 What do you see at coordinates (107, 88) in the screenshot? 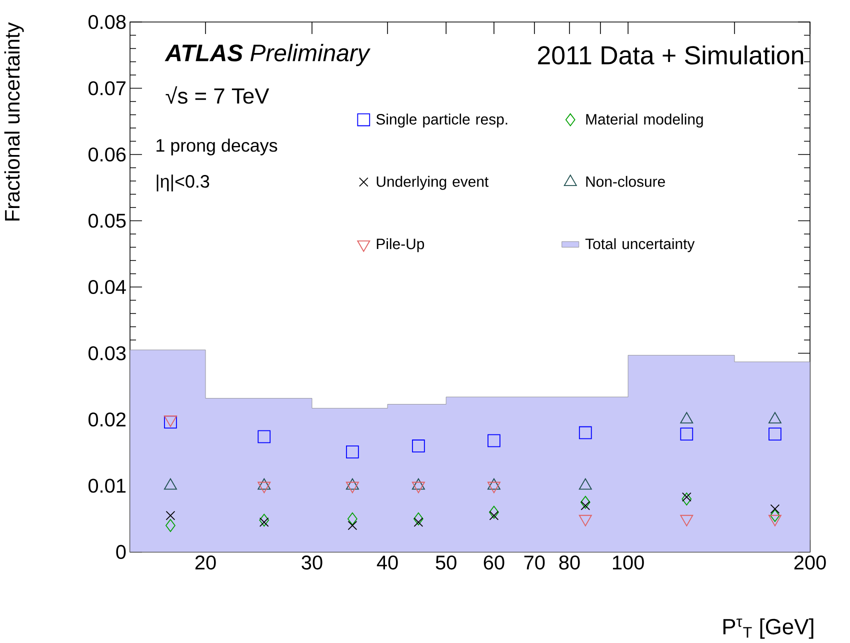
I see `y-tick-label: 0.07` at bounding box center [107, 88].